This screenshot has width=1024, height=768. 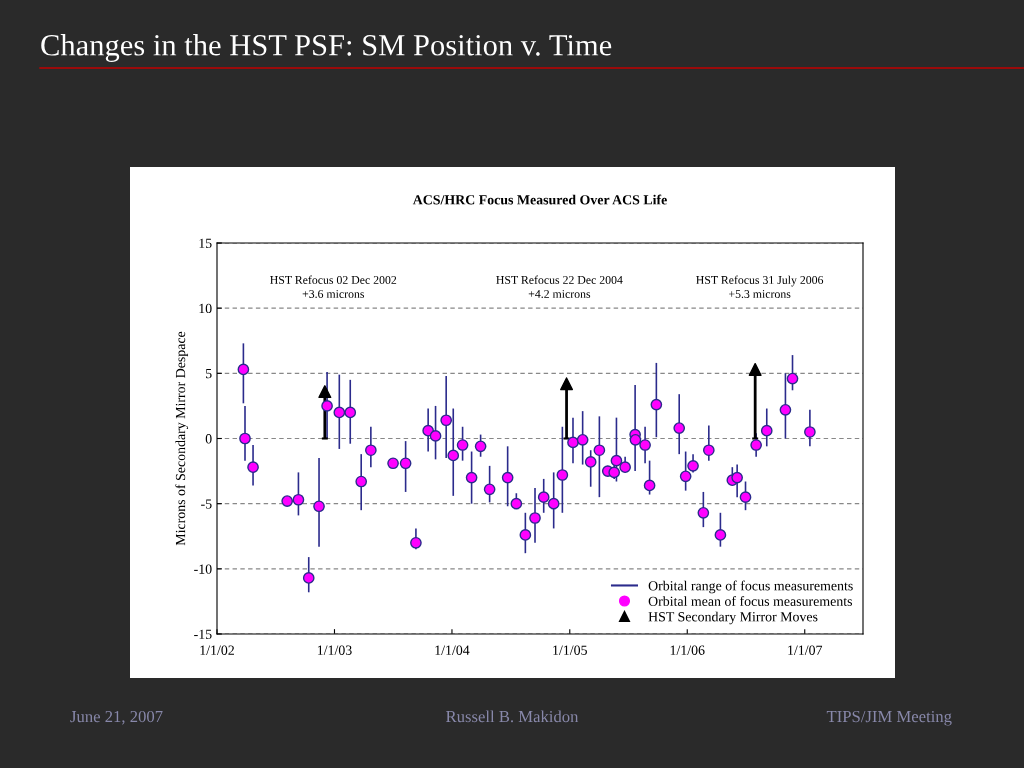 I want to click on chart-subtitle: ACS/HRC Focus Measured Over ACS Life, so click(x=539, y=199).